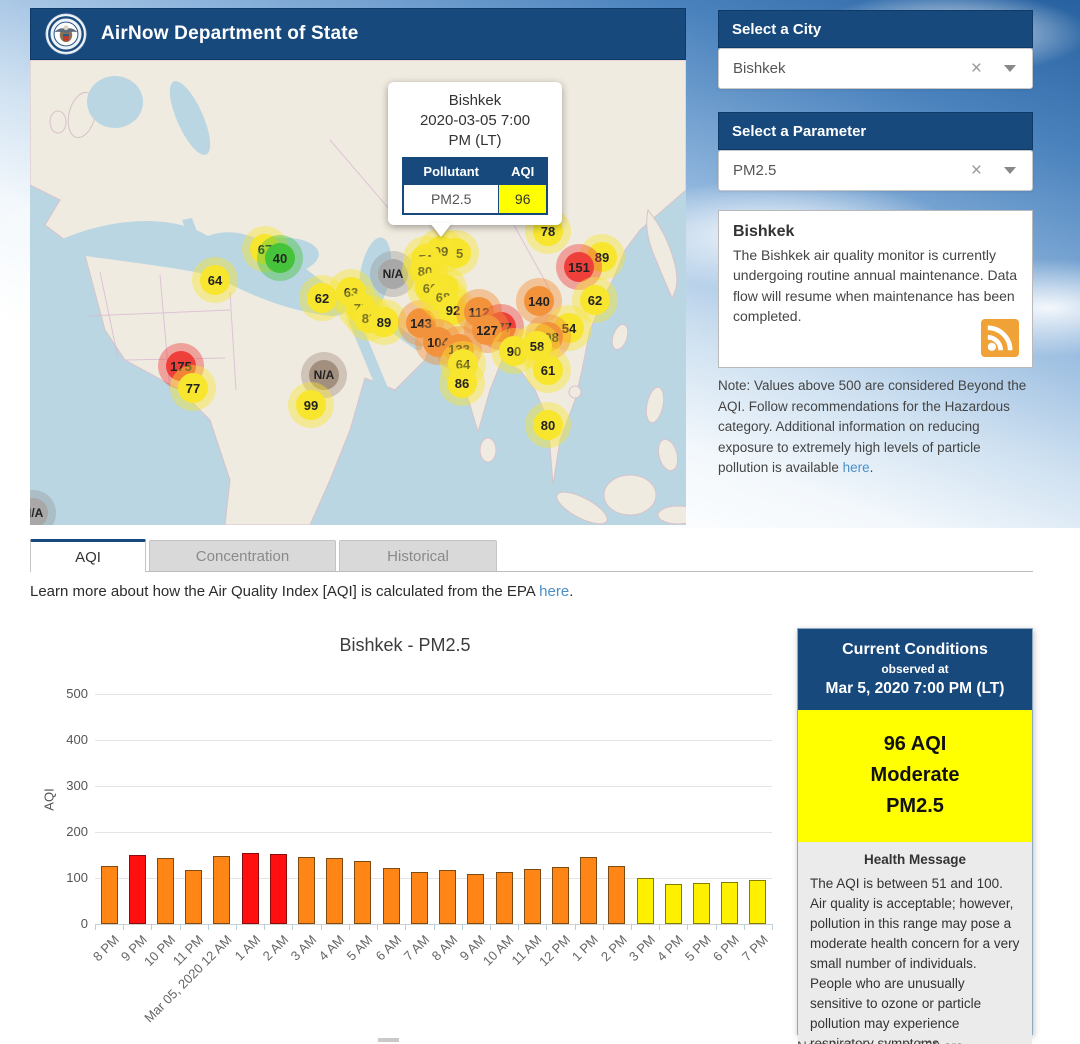 This screenshot has width=1080, height=1044. I want to click on cc-datetime: Mar 5, 2020 7:00 PM (LT), so click(915, 688).